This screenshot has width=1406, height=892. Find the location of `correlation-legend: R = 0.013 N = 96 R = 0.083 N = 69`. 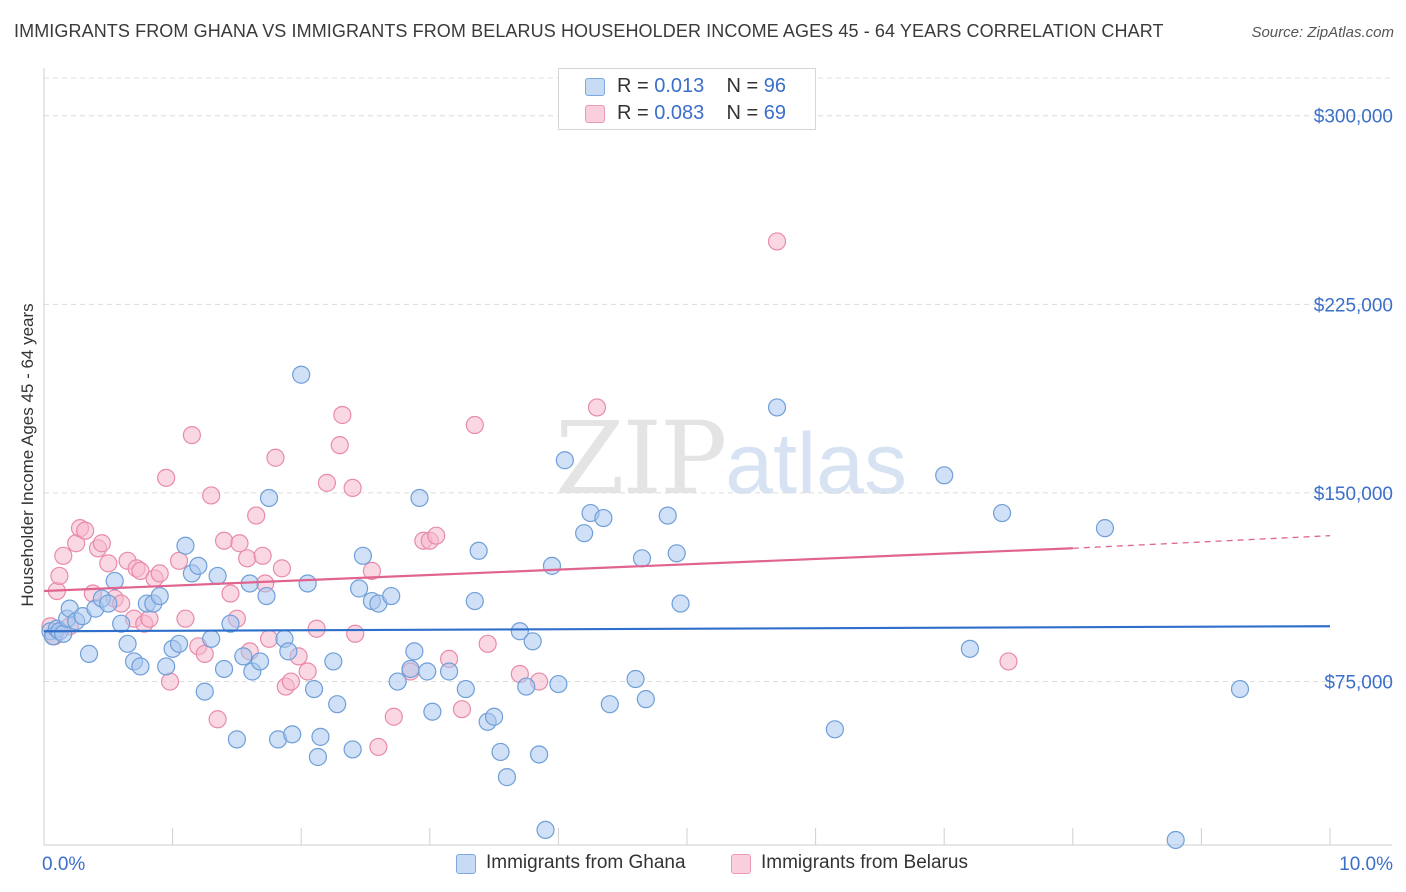

correlation-legend: R = 0.013 N = 96 R = 0.083 N = 69 is located at coordinates (687, 99).